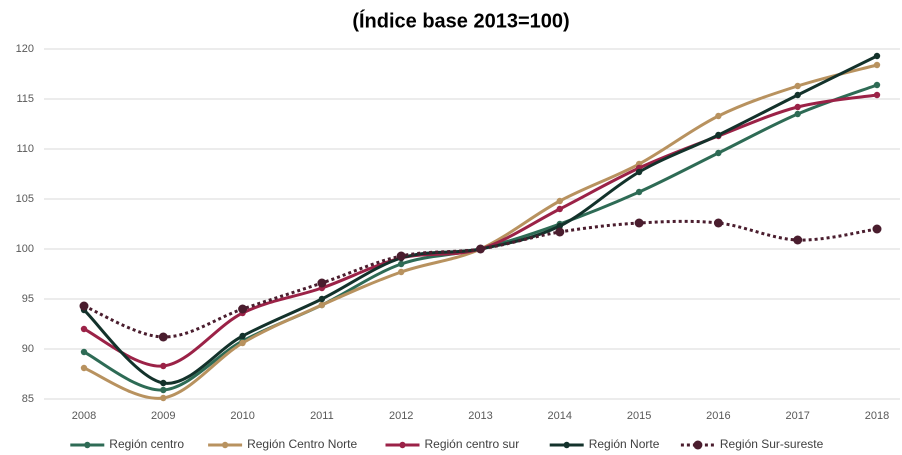 This screenshot has width=902, height=455. Describe the element at coordinates (242, 416) in the screenshot. I see `x-tick-label: 2010` at that location.